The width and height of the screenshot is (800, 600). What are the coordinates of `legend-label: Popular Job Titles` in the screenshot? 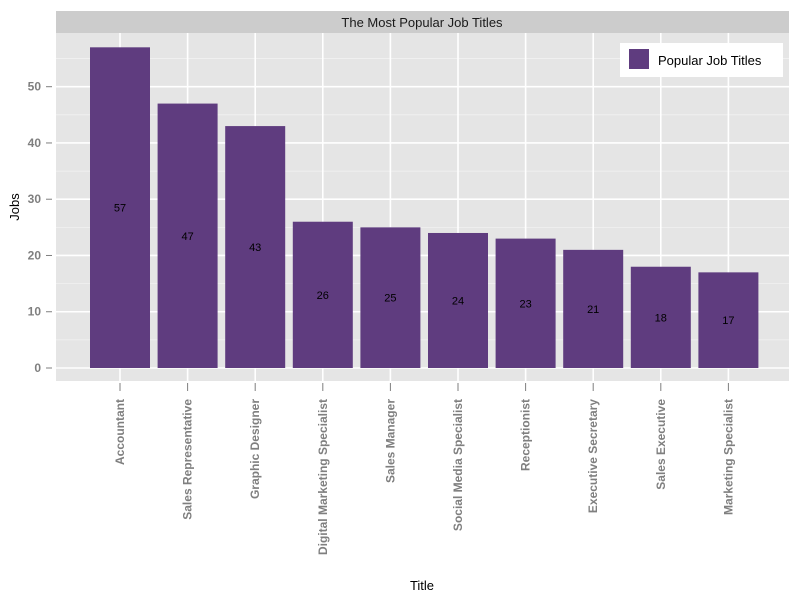 It's located at (710, 60).